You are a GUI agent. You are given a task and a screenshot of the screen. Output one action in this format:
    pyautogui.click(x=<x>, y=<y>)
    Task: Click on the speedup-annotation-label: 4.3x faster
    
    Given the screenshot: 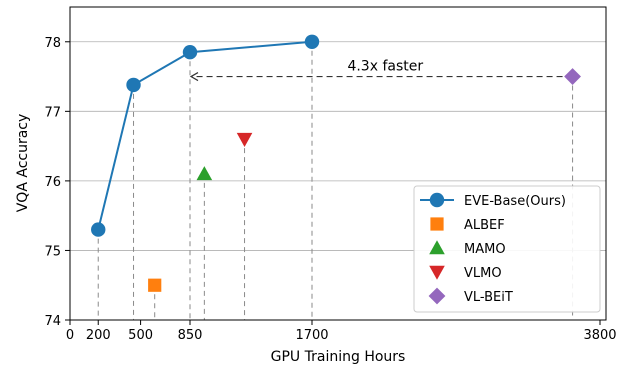 What is the action you would take?
    pyautogui.click(x=385, y=67)
    